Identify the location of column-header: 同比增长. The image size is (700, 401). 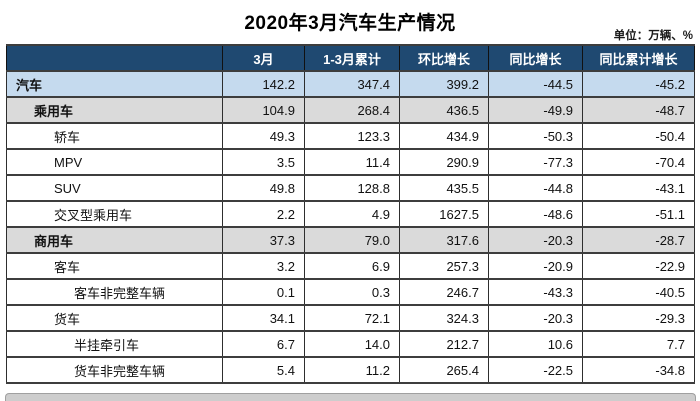
(535, 58).